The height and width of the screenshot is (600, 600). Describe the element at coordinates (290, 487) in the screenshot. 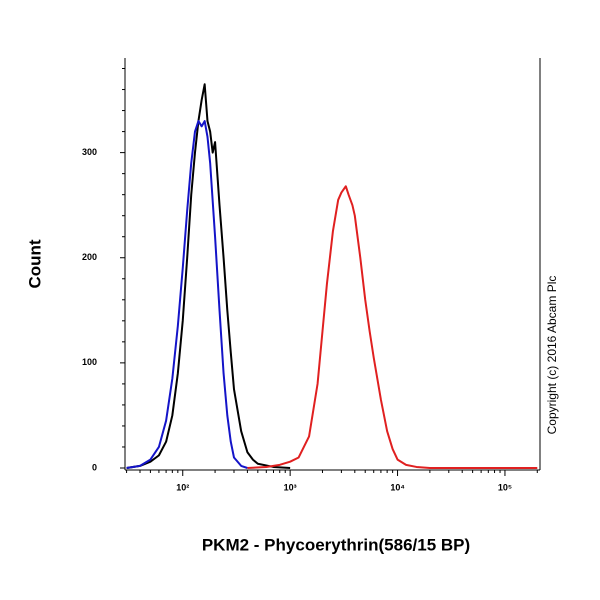

I see `x-tick-label: 10³` at that location.